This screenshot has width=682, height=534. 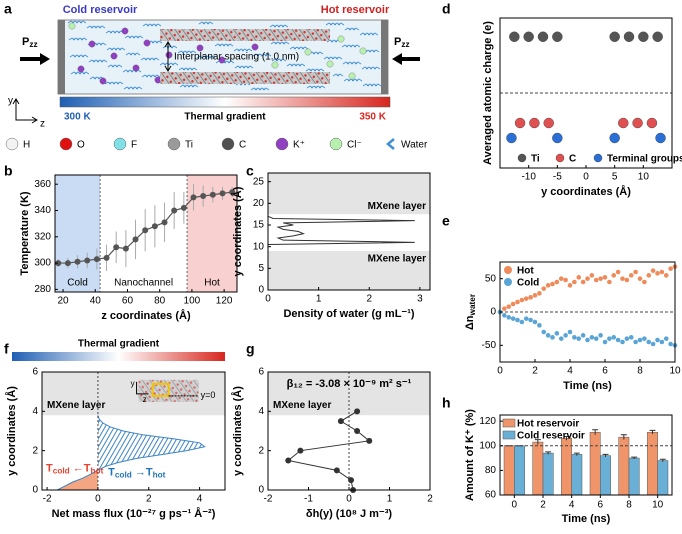 What do you see at coordinates (487, 421) in the screenshot?
I see `y-tick-label: 120` at bounding box center [487, 421].